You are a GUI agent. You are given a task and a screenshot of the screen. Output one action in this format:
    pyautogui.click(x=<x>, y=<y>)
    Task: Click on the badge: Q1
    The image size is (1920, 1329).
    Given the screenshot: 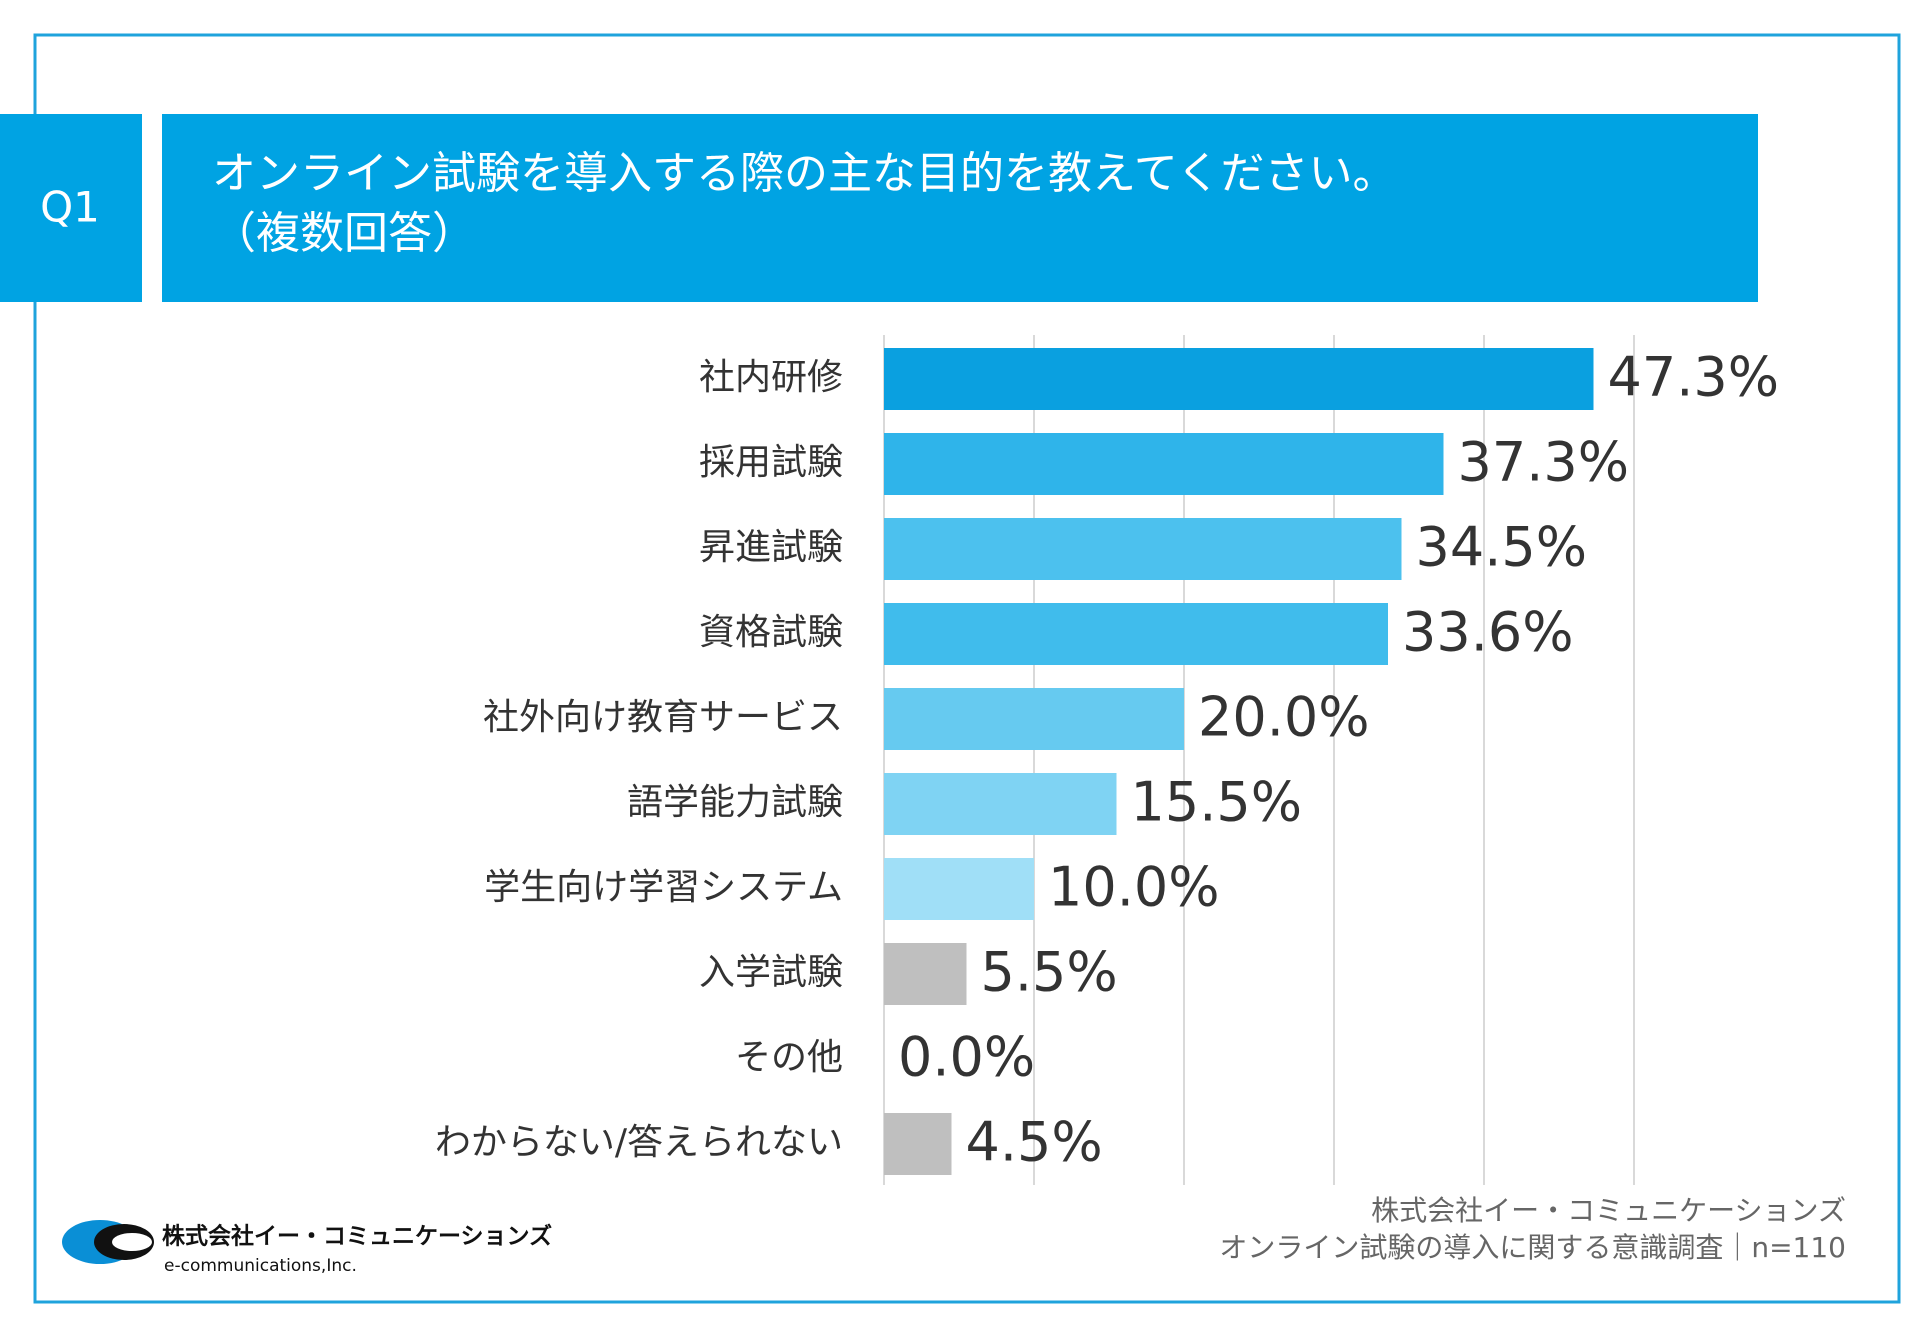 What is the action you would take?
    pyautogui.click(x=70, y=207)
    